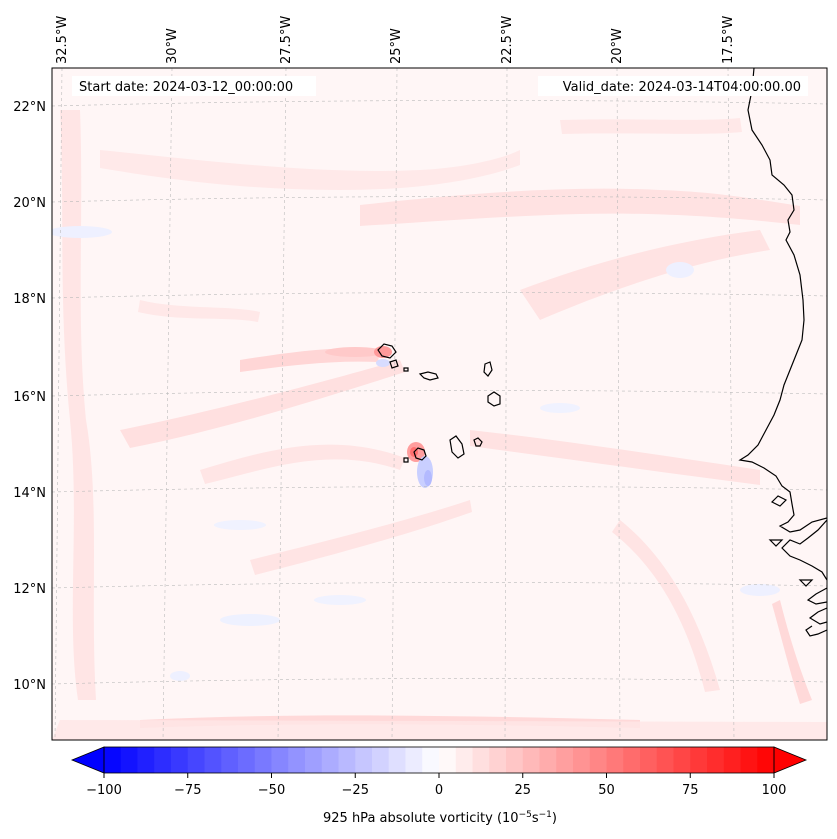  What do you see at coordinates (396, 46) in the screenshot?
I see `lon-label-25w: 25°W` at bounding box center [396, 46].